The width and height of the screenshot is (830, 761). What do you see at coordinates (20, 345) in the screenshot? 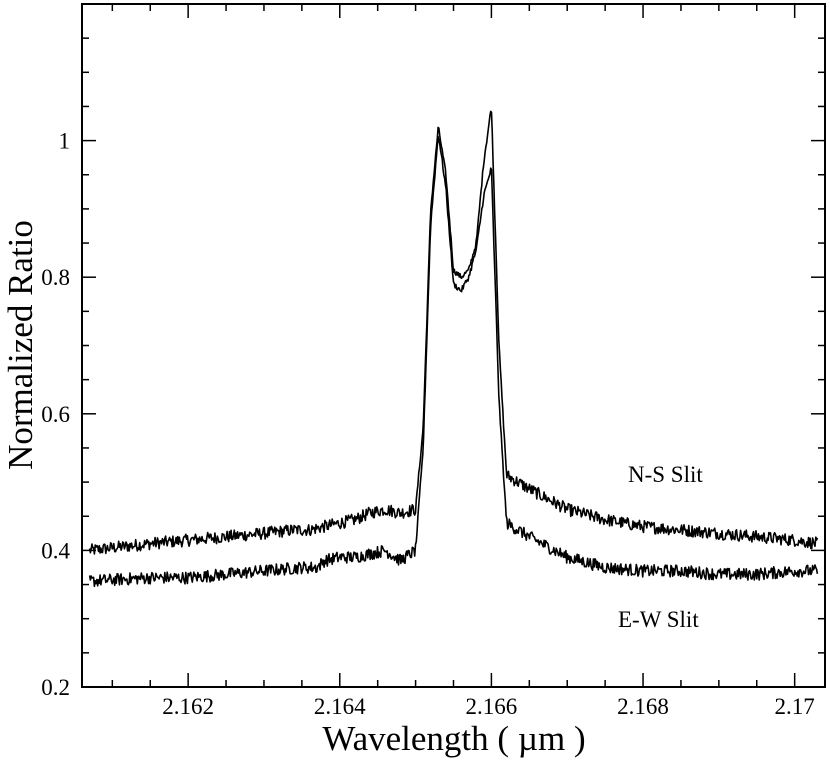
I see `y-axis-title: Normalized Ratio` at bounding box center [20, 345].